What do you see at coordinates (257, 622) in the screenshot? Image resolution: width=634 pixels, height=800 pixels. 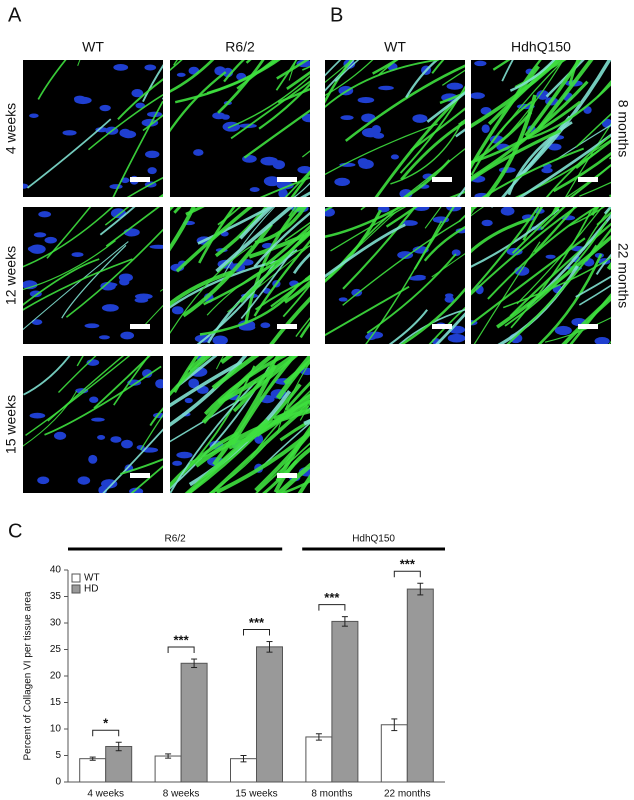 I see `significance-label: ***` at bounding box center [257, 622].